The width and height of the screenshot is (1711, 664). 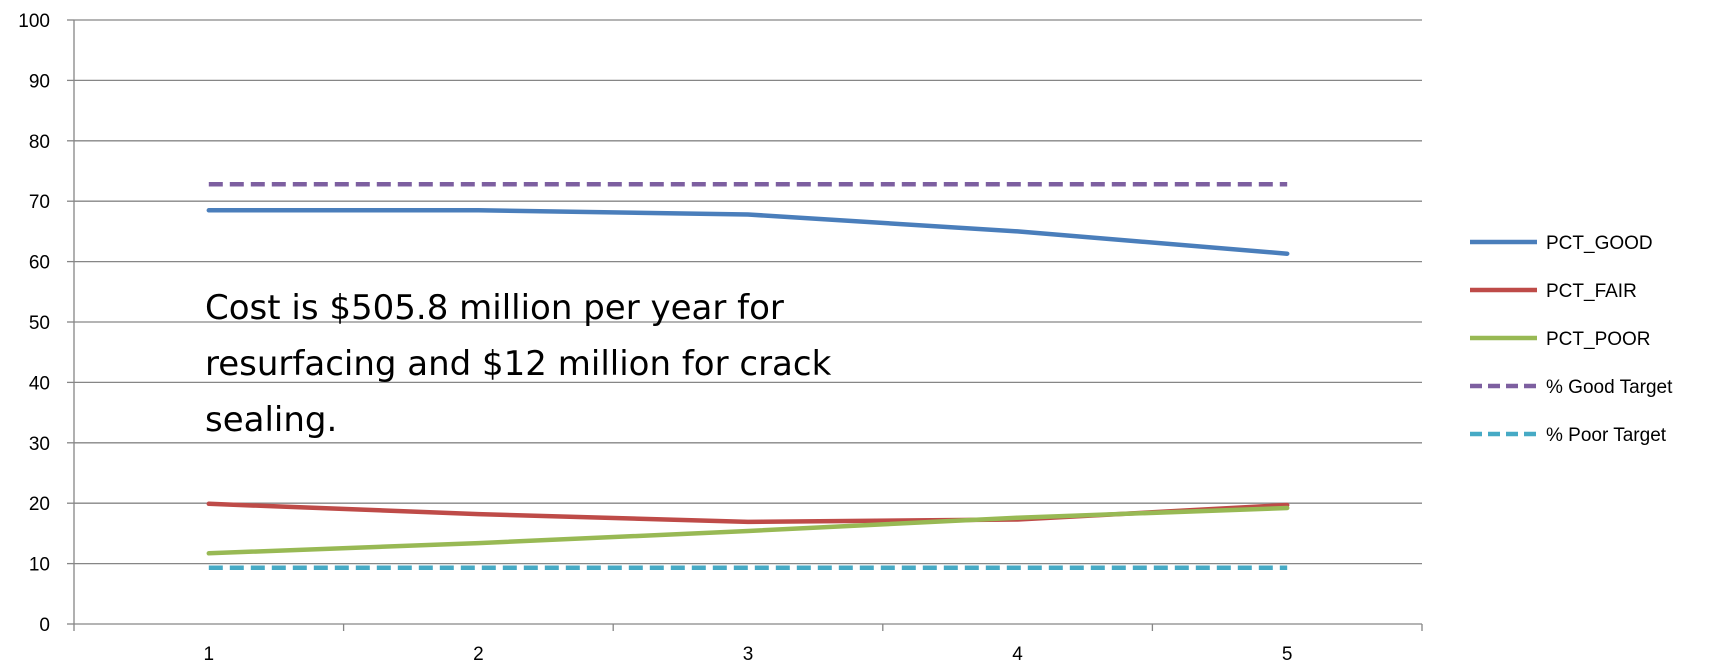 What do you see at coordinates (209, 654) in the screenshot?
I see `x-tick-label: 1` at bounding box center [209, 654].